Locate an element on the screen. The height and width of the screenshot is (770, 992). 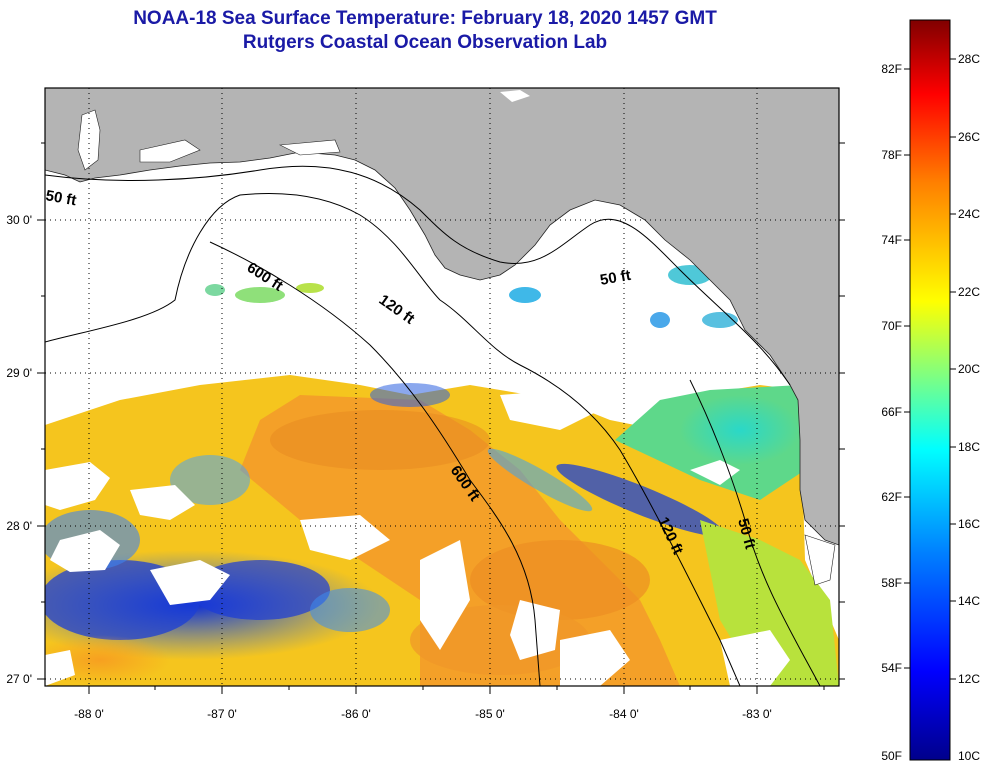
colorbar-c-label: 10C is located at coordinates (969, 756).